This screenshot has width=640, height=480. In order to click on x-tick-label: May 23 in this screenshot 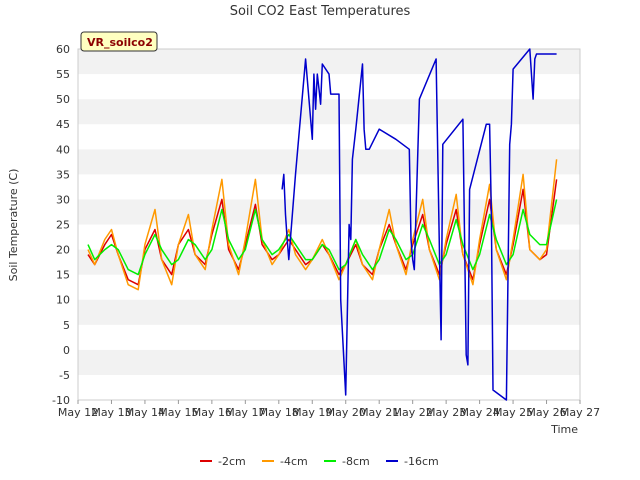, I will do `click(446, 412)`.